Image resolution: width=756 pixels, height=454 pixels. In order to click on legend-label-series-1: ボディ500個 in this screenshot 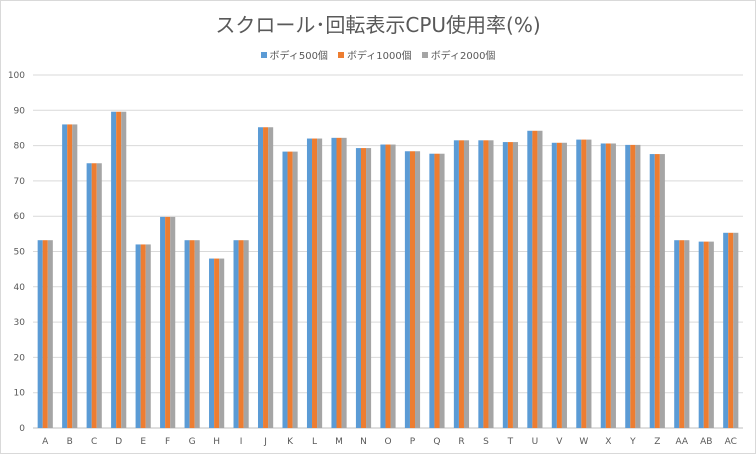, I will do `click(298, 56)`.